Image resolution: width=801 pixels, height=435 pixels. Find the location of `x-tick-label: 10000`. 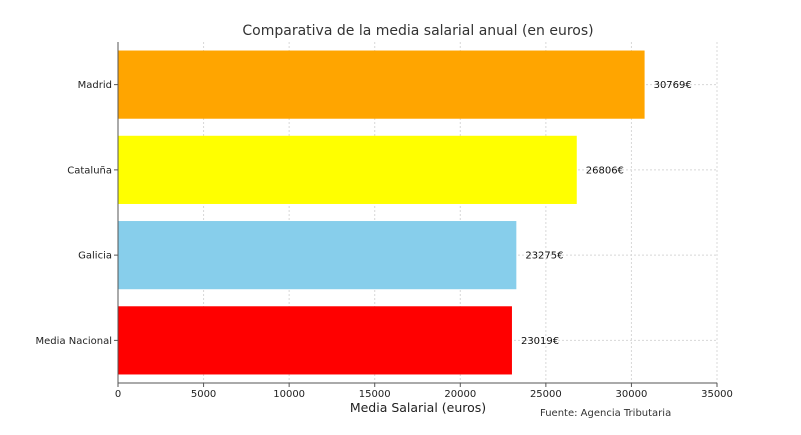

x-tick-label: 10000 is located at coordinates (289, 394).